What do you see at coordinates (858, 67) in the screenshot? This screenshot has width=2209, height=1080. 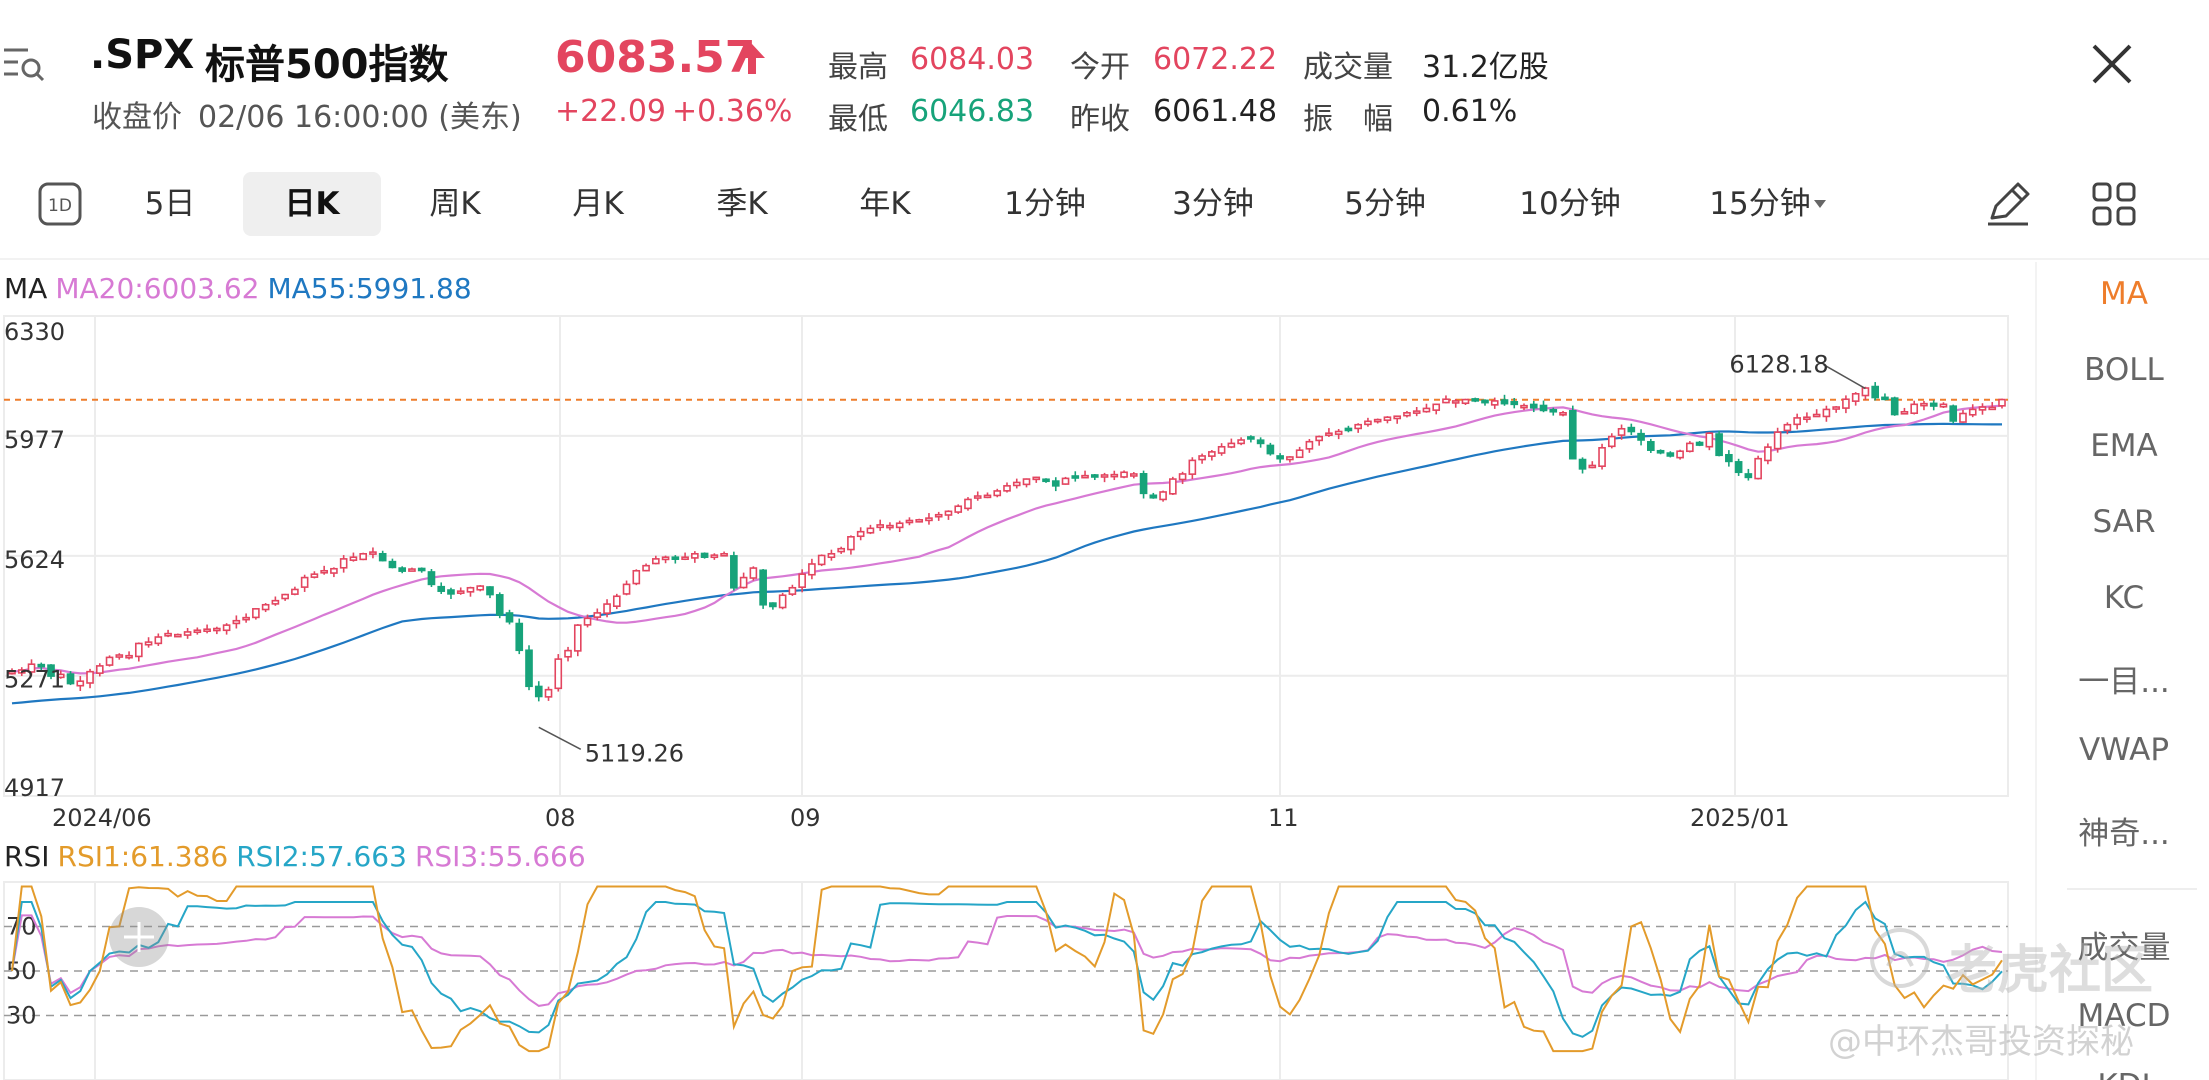 I see `stat-label-high: 最高` at bounding box center [858, 67].